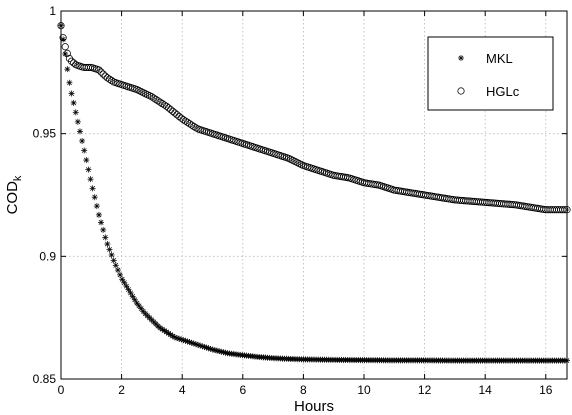 The height and width of the screenshot is (415, 572). I want to click on y-tick-label: 0.9, so click(47, 256).